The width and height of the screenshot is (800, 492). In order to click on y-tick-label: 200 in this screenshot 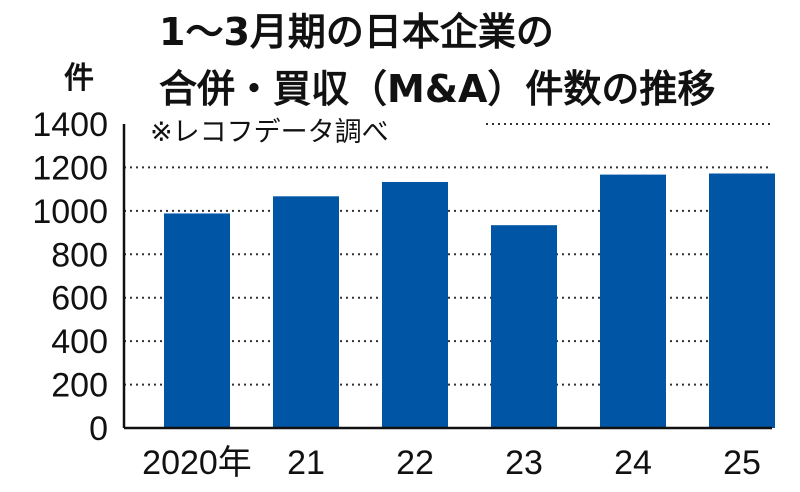, I will do `click(79, 386)`.